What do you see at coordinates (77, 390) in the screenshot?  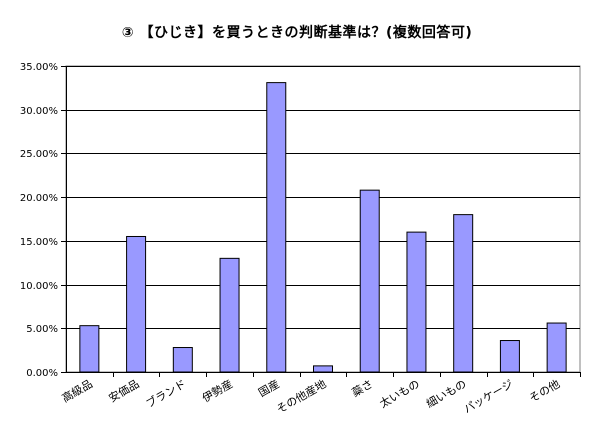 I see `x-category-label: 高級品` at bounding box center [77, 390].